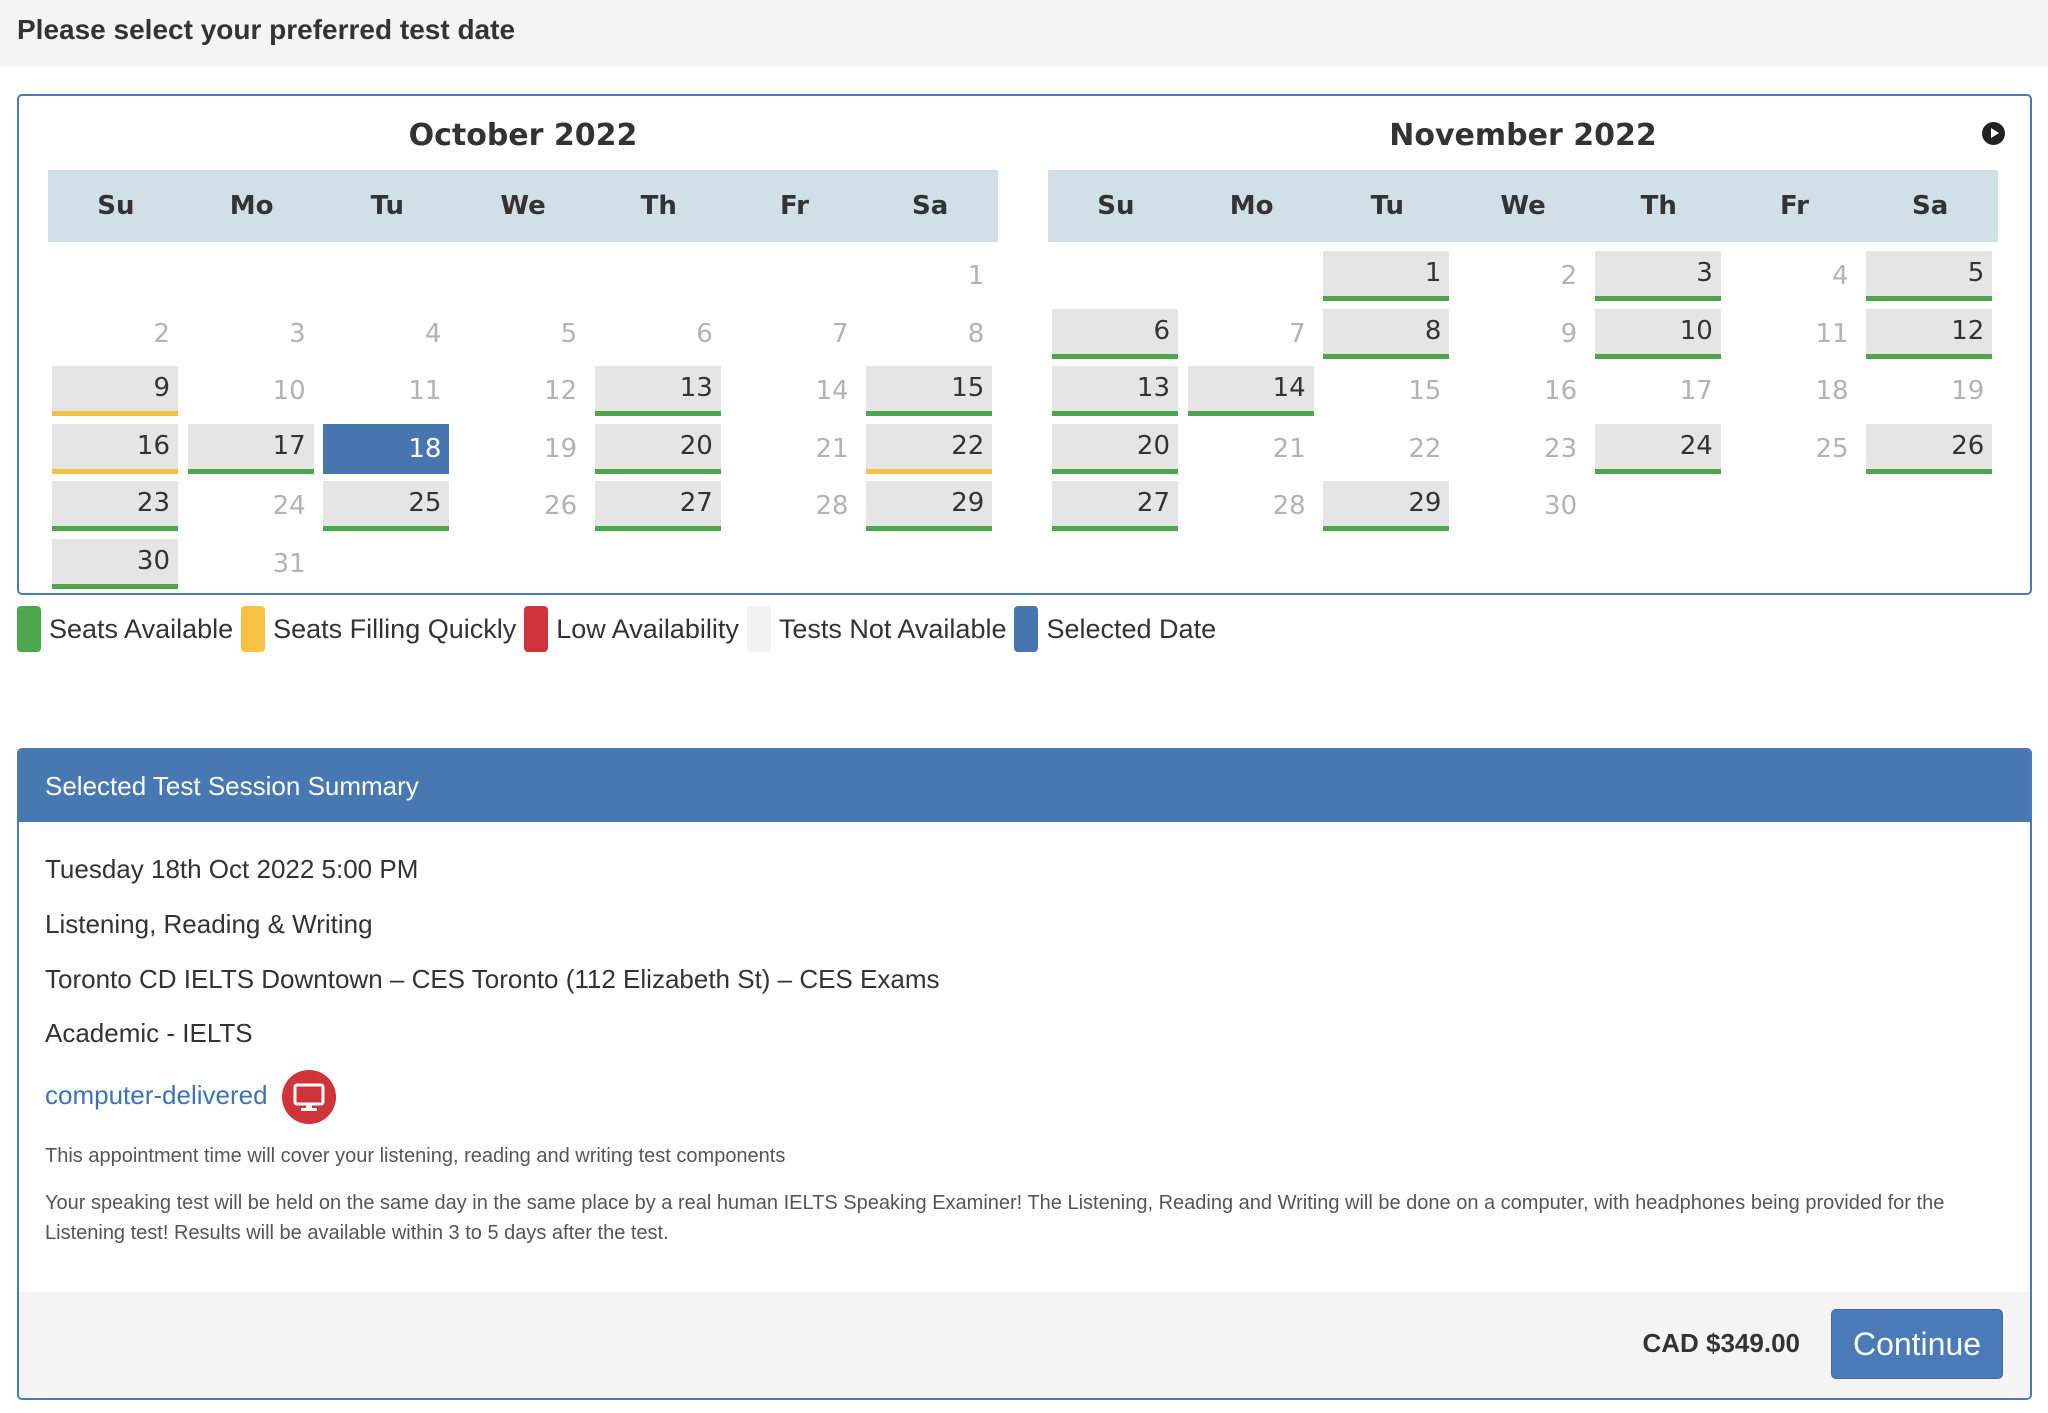  Describe the element at coordinates (1917, 1344) in the screenshot. I see `continue-button: Continue` at that location.